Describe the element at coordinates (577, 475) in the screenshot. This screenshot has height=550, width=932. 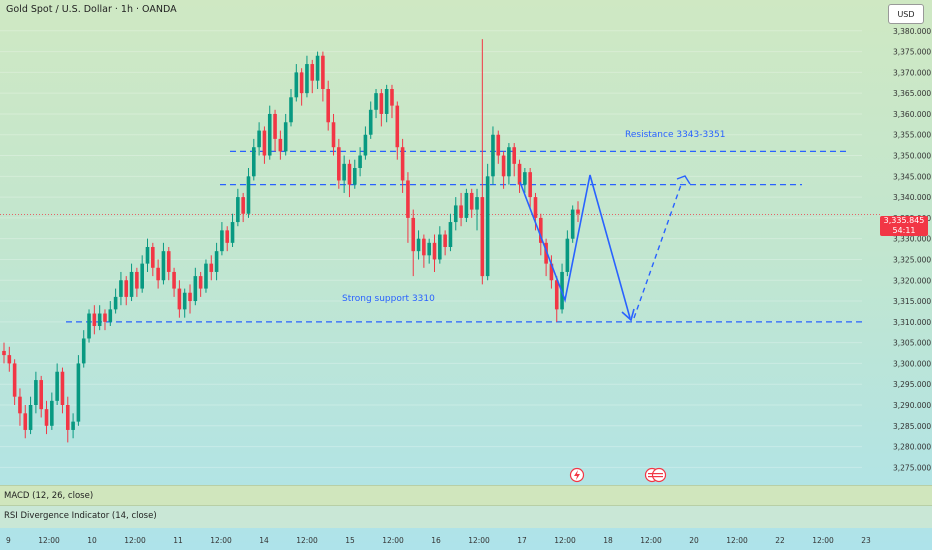
I see `lightning-glyph-icon` at that location.